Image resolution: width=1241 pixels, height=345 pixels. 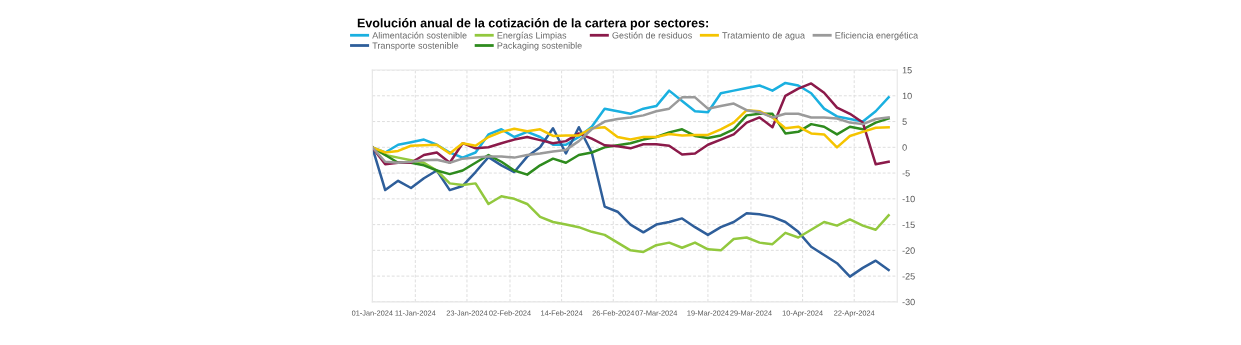 I want to click on y-tick-label: -20, so click(x=908, y=250).